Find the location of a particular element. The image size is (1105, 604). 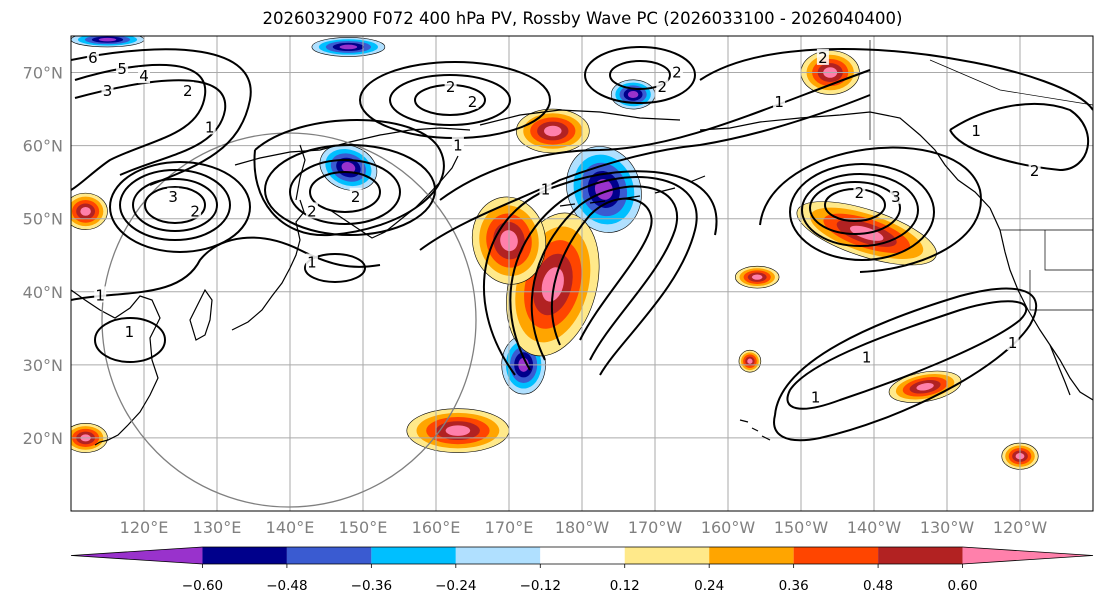

lat-tick-label: 30°N is located at coordinates (43, 365).